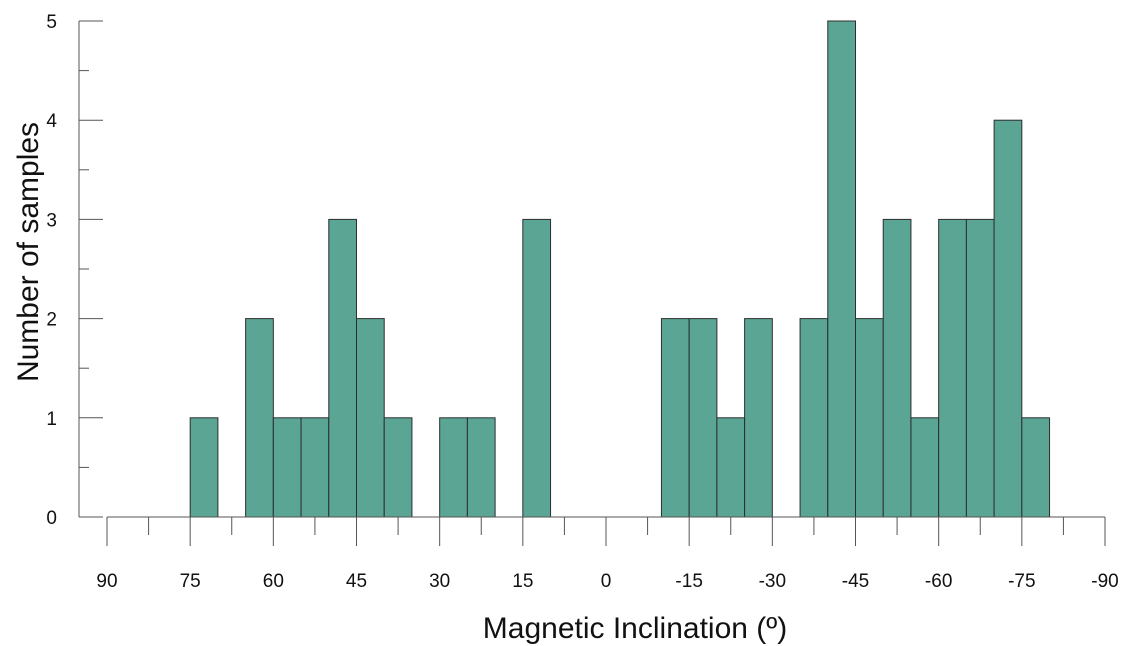  Describe the element at coordinates (522, 581) in the screenshot. I see `x-tick-label: 15` at that location.